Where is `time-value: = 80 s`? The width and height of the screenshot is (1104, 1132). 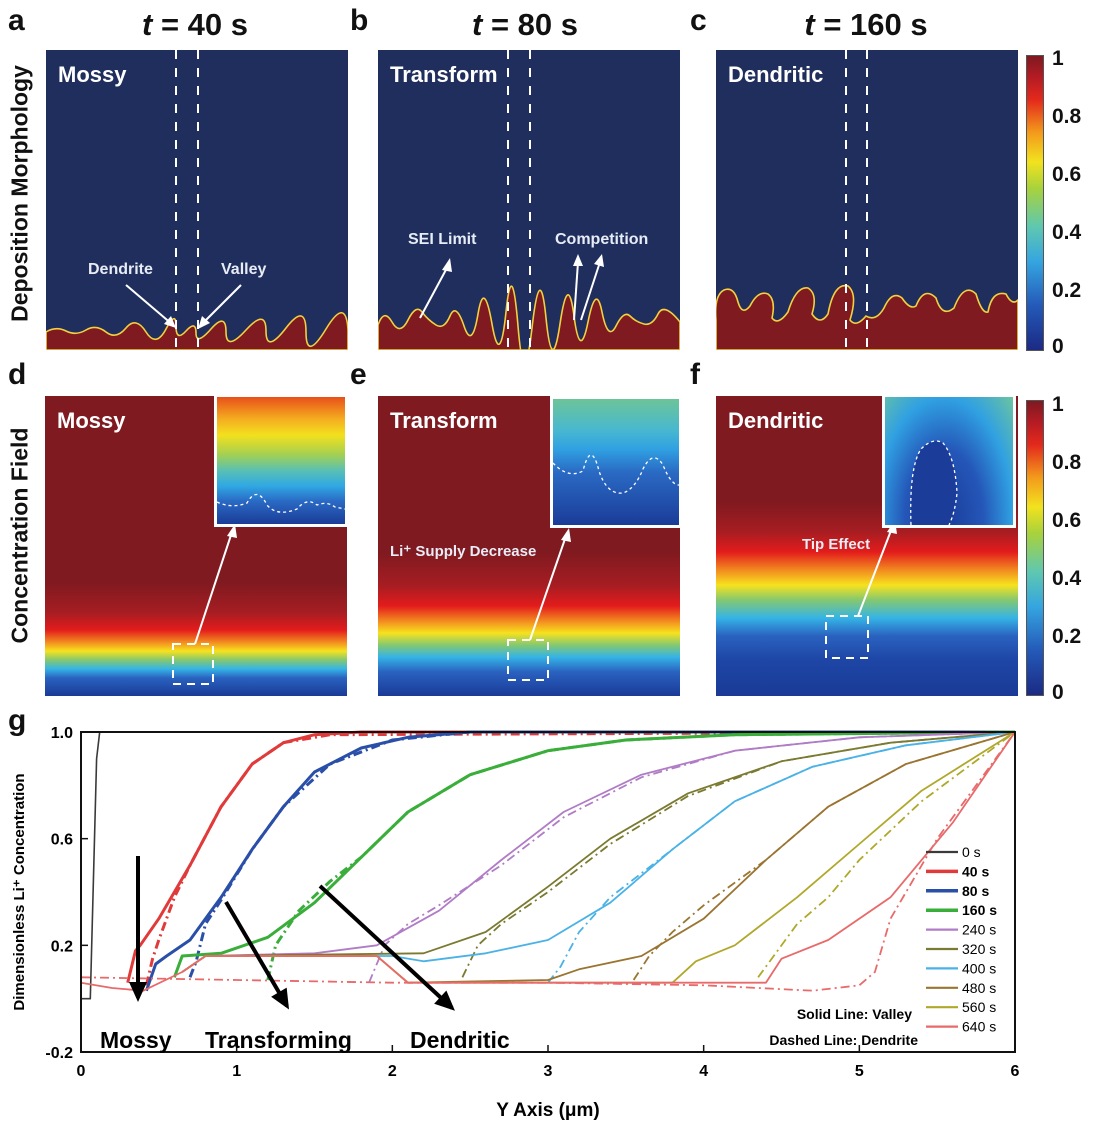
time-value: = 80 s is located at coordinates (530, 24).